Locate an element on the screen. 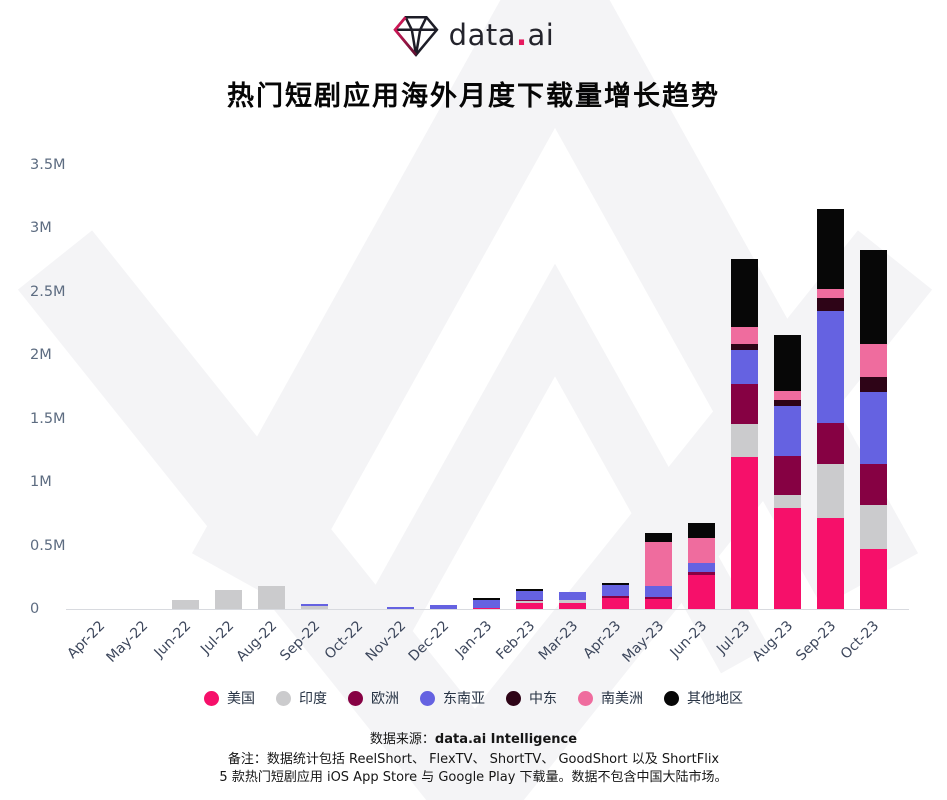  legend-item-6: 其他地区 is located at coordinates (703, 698).